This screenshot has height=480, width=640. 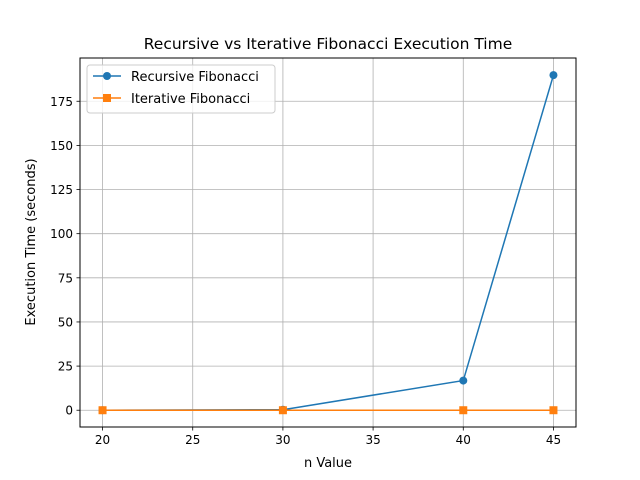 I want to click on x-tick-label: 35, so click(x=372, y=440).